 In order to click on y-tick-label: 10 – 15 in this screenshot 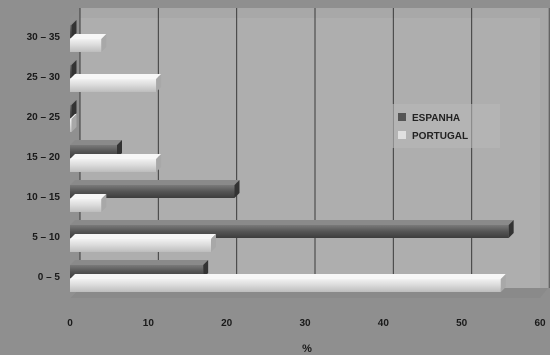, I will do `click(44, 197)`.